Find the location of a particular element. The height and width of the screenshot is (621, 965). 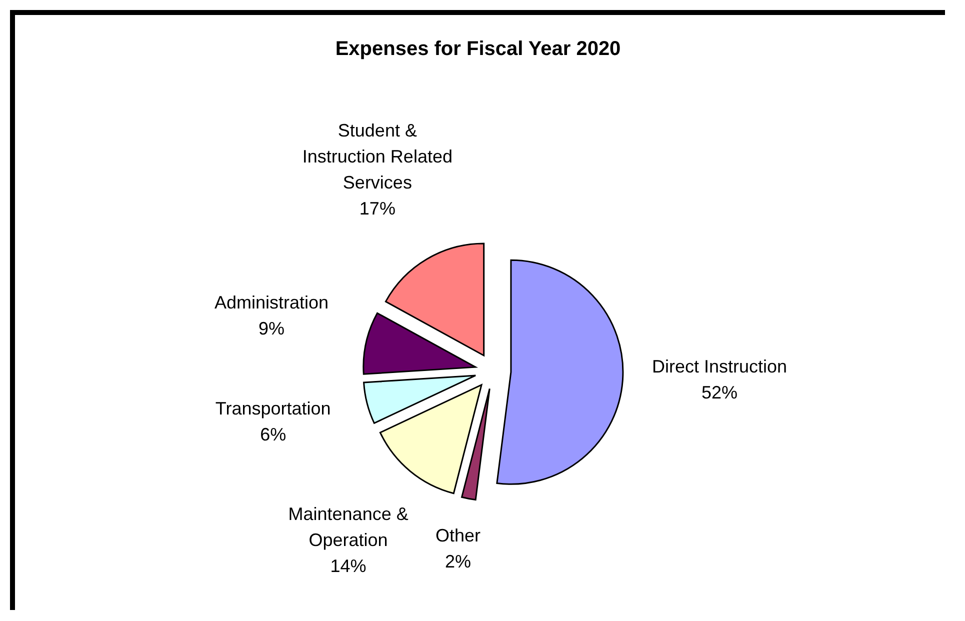

data-label: 52% is located at coordinates (720, 392).